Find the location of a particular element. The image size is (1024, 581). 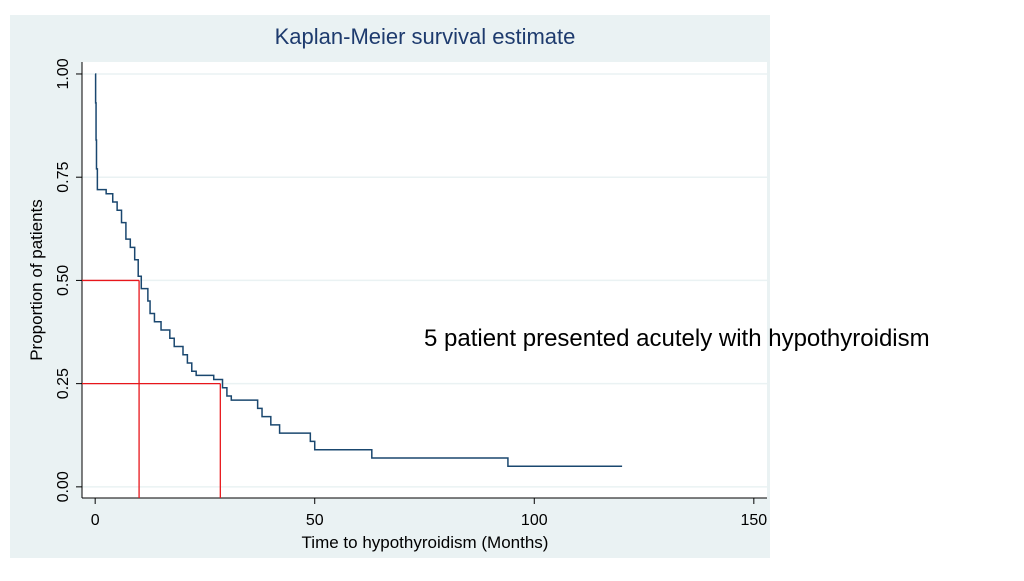

y-tick-label: 1.00 is located at coordinates (63, 73).